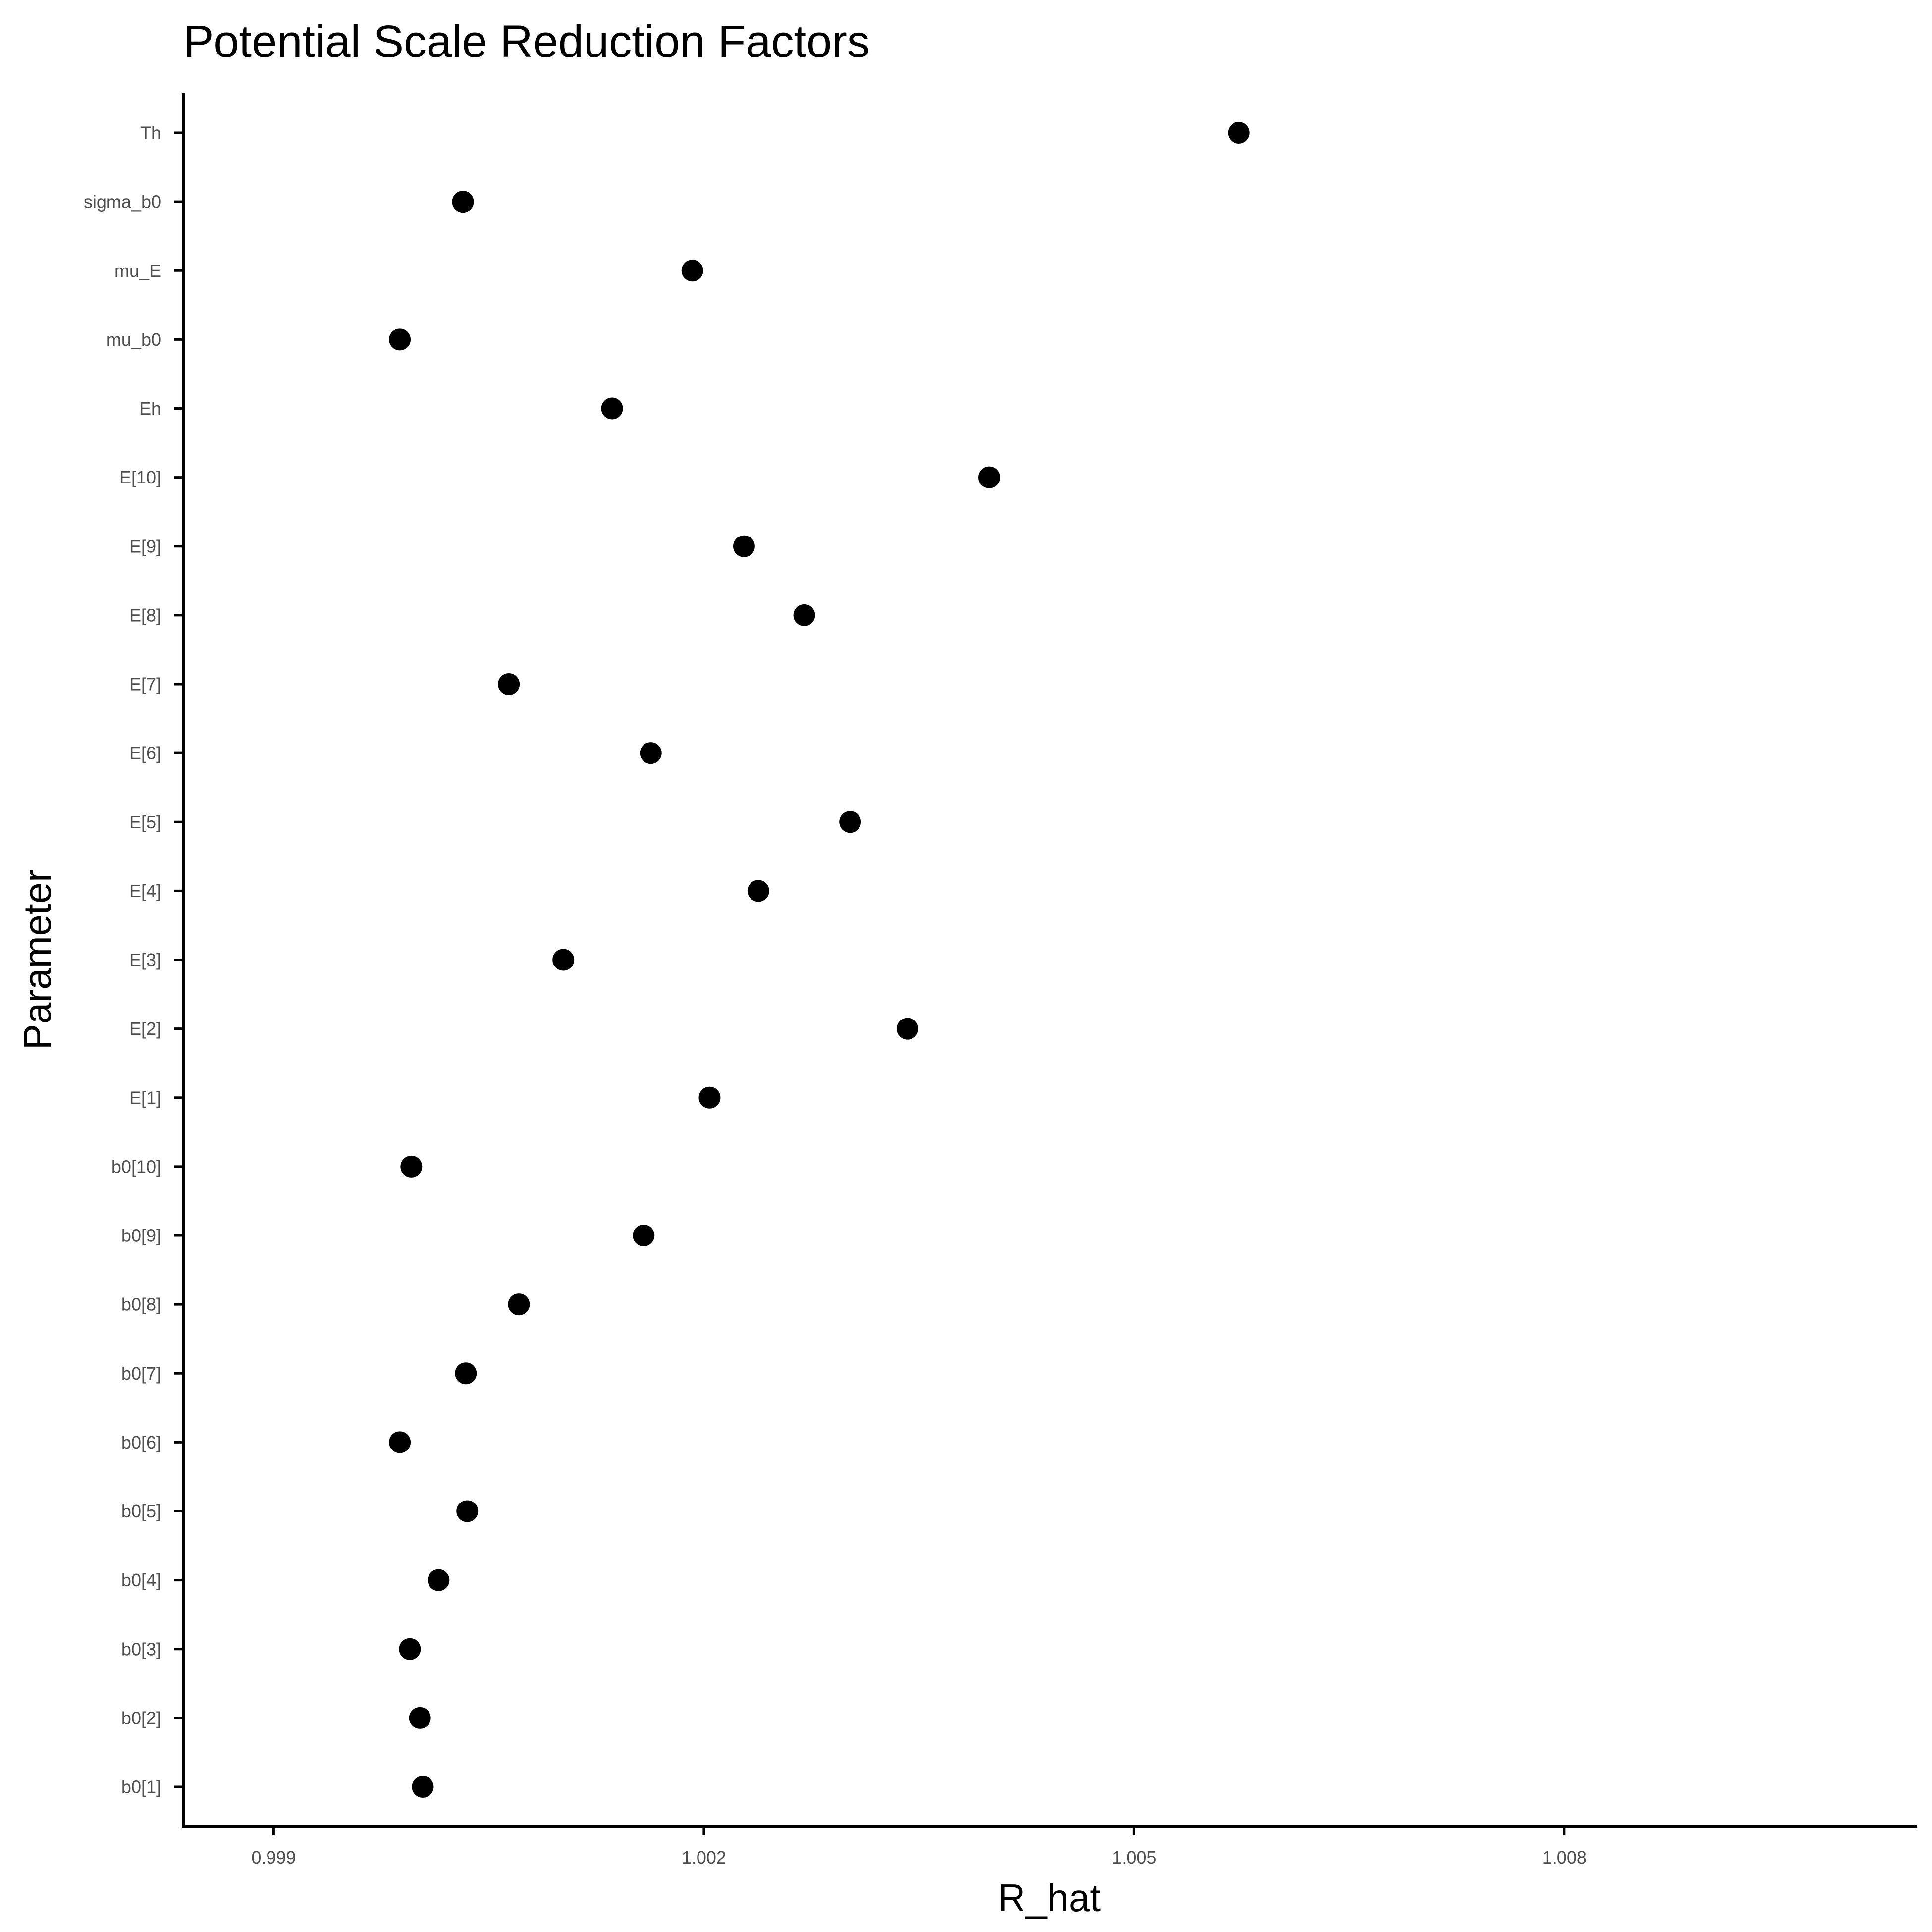 This screenshot has height=1932, width=1932. I want to click on y-tick-label: E[3], so click(145, 960).